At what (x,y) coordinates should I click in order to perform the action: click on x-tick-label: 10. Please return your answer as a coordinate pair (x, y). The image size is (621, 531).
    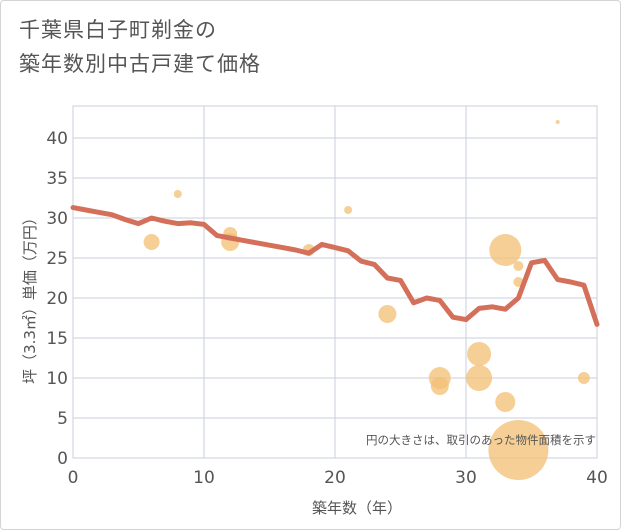
    Looking at the image, I should click on (204, 478).